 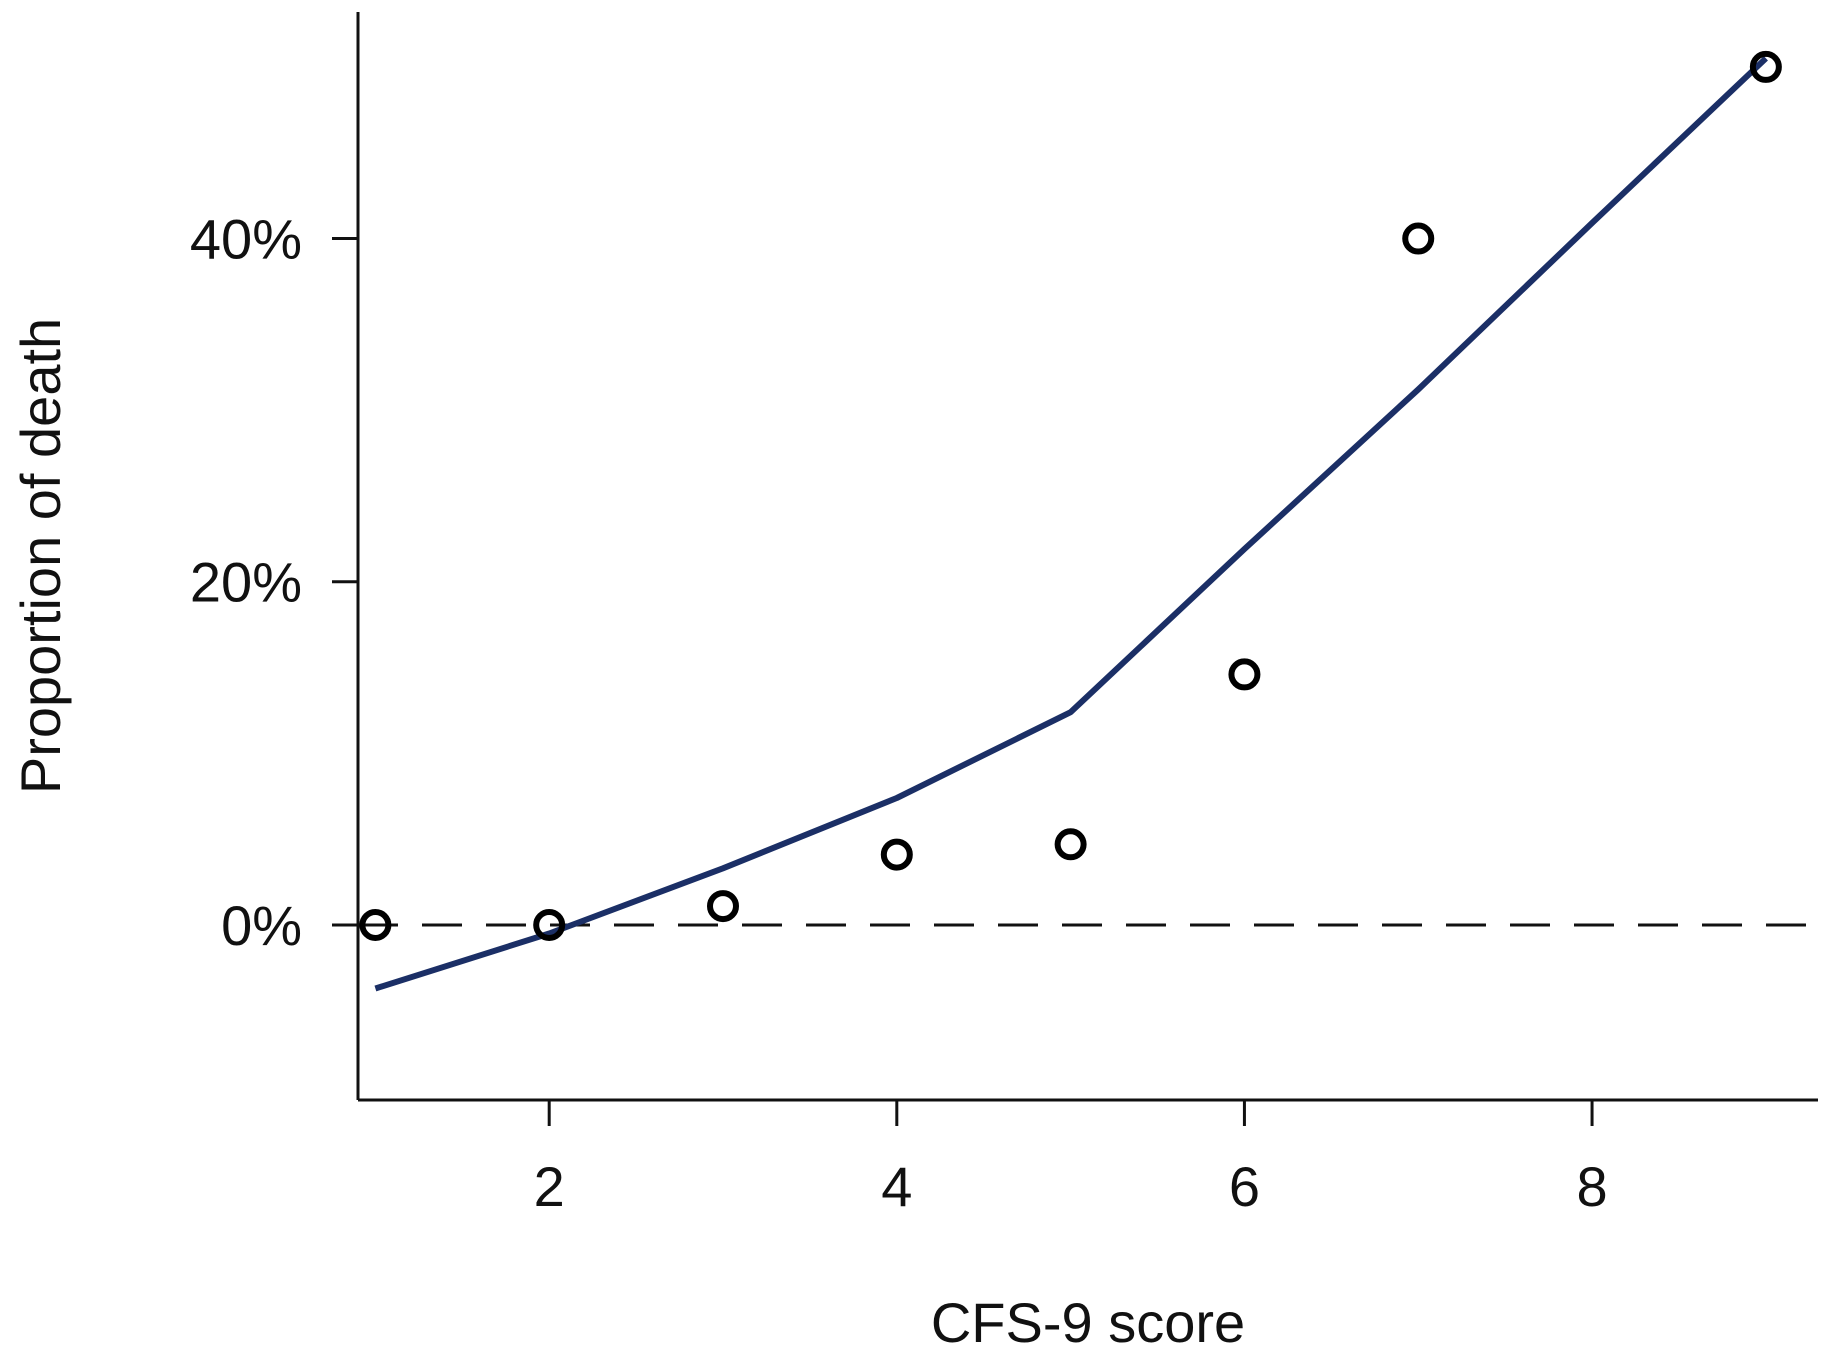 What do you see at coordinates (549, 1186) in the screenshot?
I see `x-tick-label: 2` at bounding box center [549, 1186].